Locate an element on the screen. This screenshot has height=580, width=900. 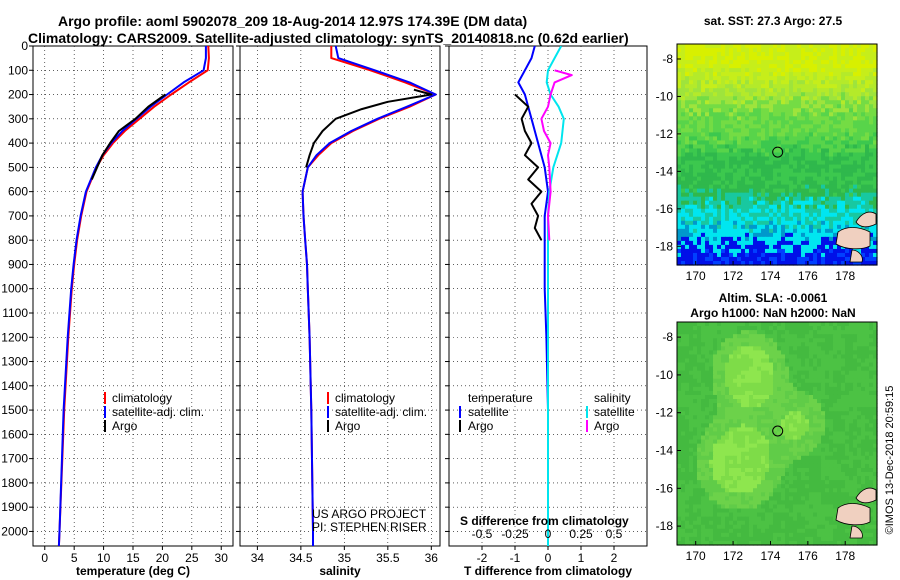
island-shape is located at coordinates (856, 256).